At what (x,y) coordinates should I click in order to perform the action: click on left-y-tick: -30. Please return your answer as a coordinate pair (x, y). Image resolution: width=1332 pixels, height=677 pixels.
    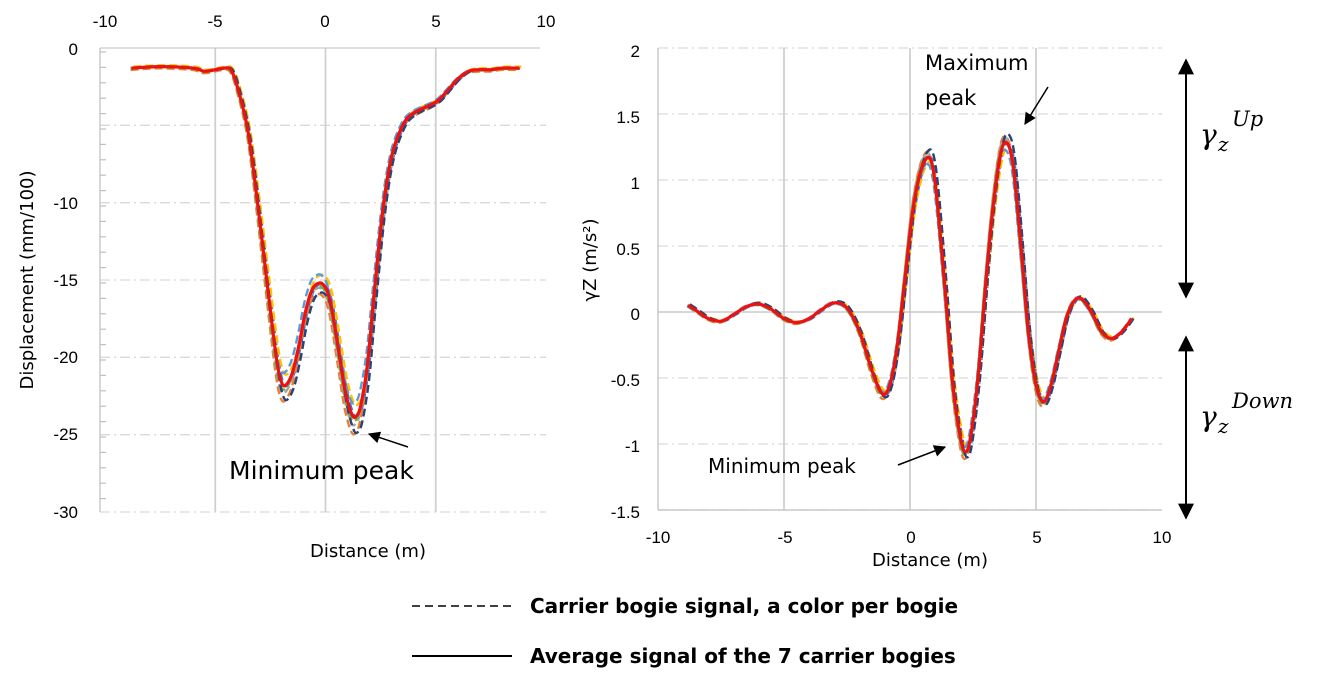
    Looking at the image, I should click on (65, 512).